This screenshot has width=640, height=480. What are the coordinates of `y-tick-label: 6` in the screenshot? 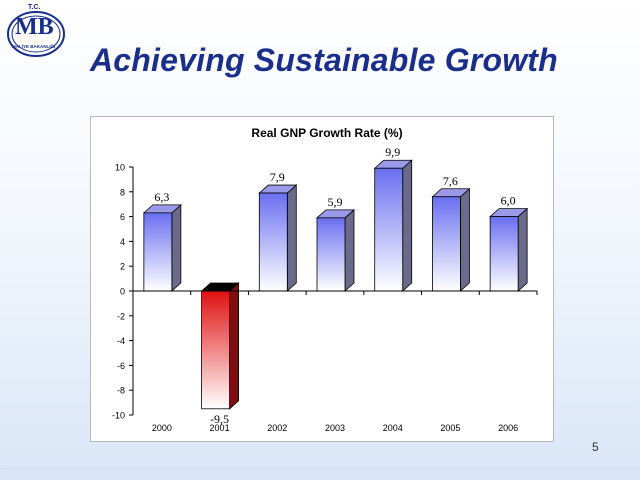 It's located at (122, 217).